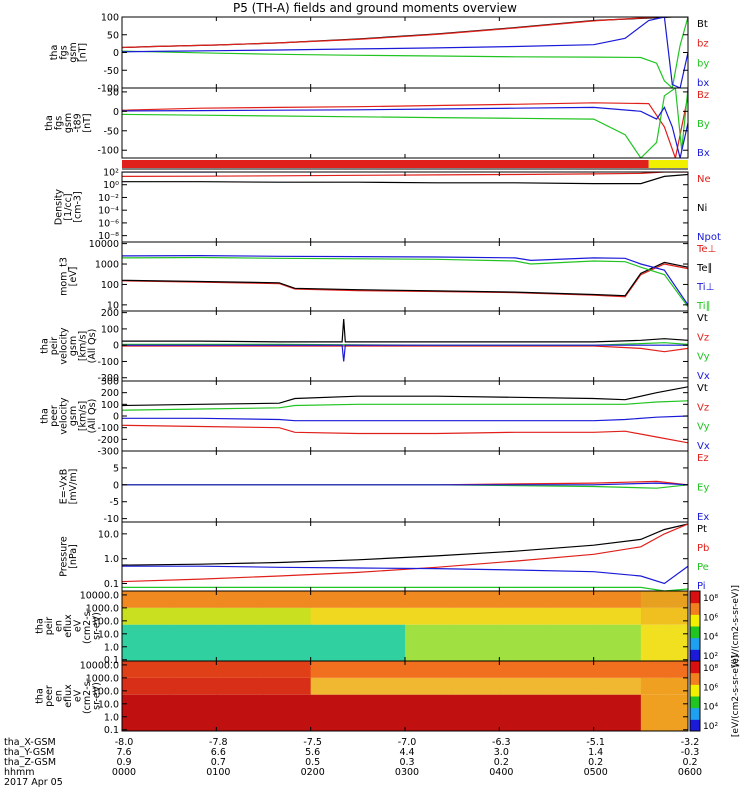 The width and height of the screenshot is (750, 800). Describe the element at coordinates (68, 276) in the screenshot. I see `y-axis-label: mom_t3[eV]` at that location.